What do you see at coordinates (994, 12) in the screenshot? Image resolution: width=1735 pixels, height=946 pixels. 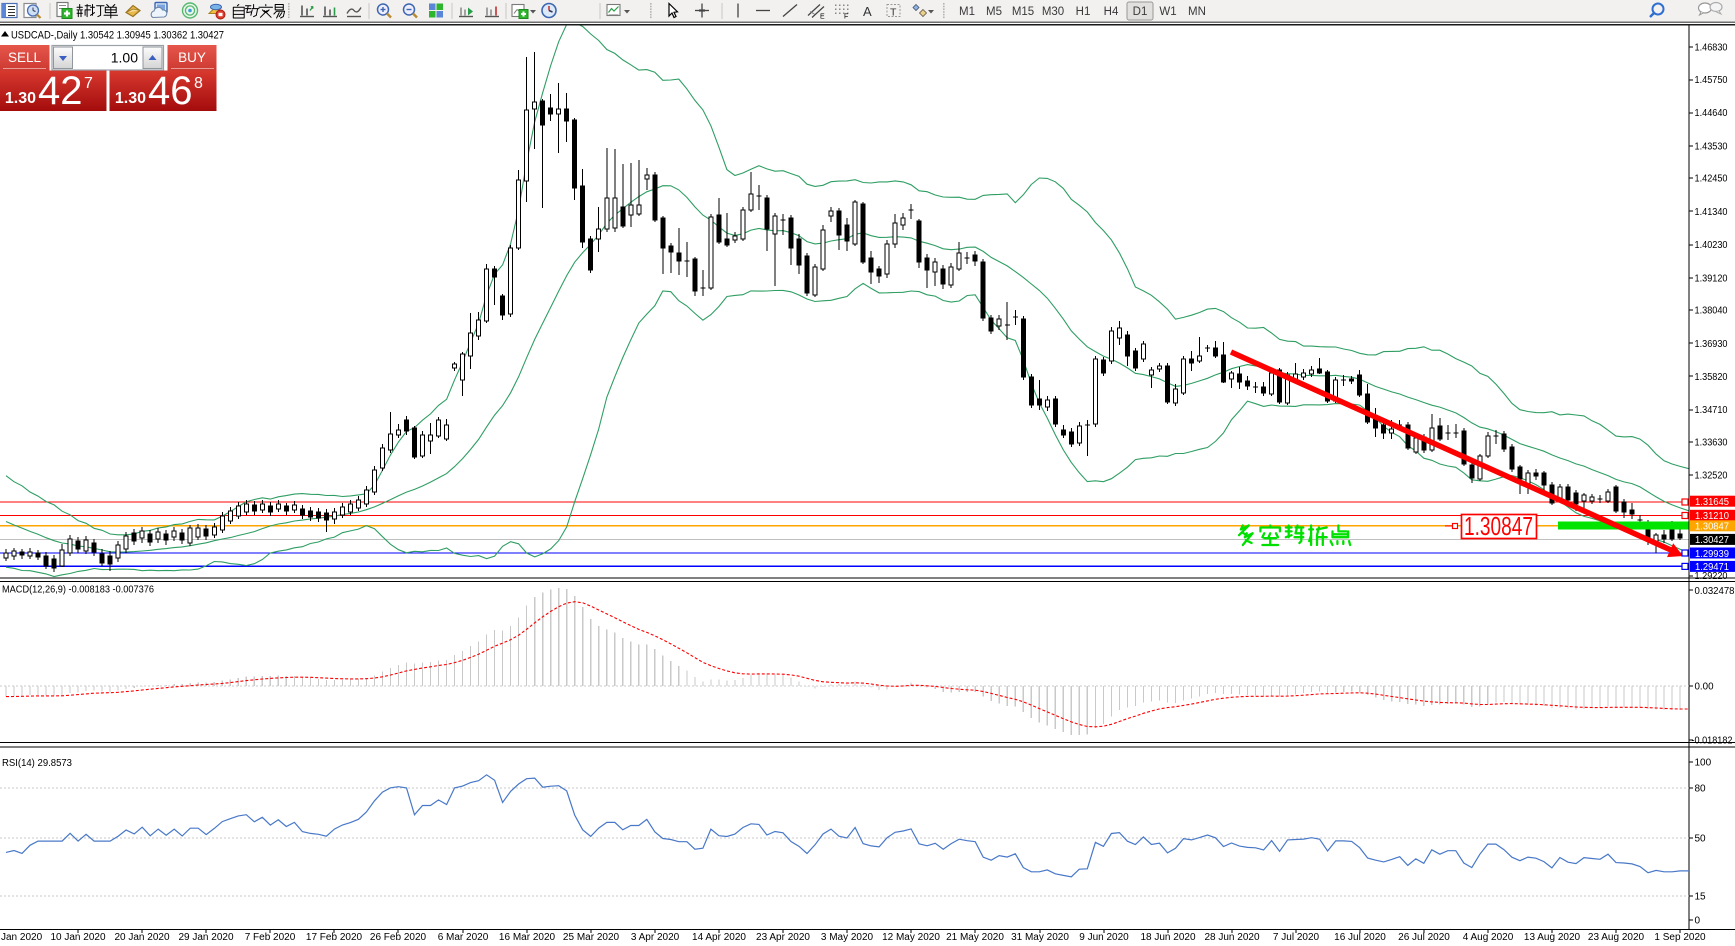 I see `svg-text: M5` at bounding box center [994, 12].